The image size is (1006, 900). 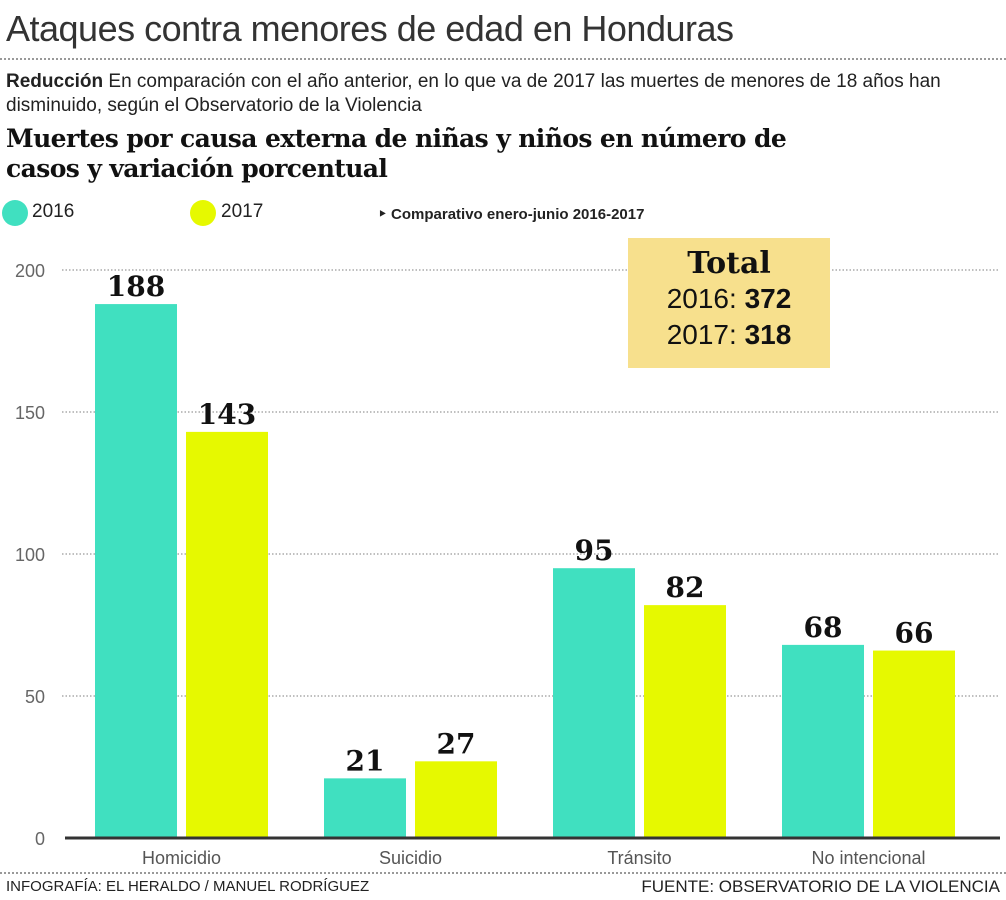 I want to click on data-label: 95, so click(x=594, y=550).